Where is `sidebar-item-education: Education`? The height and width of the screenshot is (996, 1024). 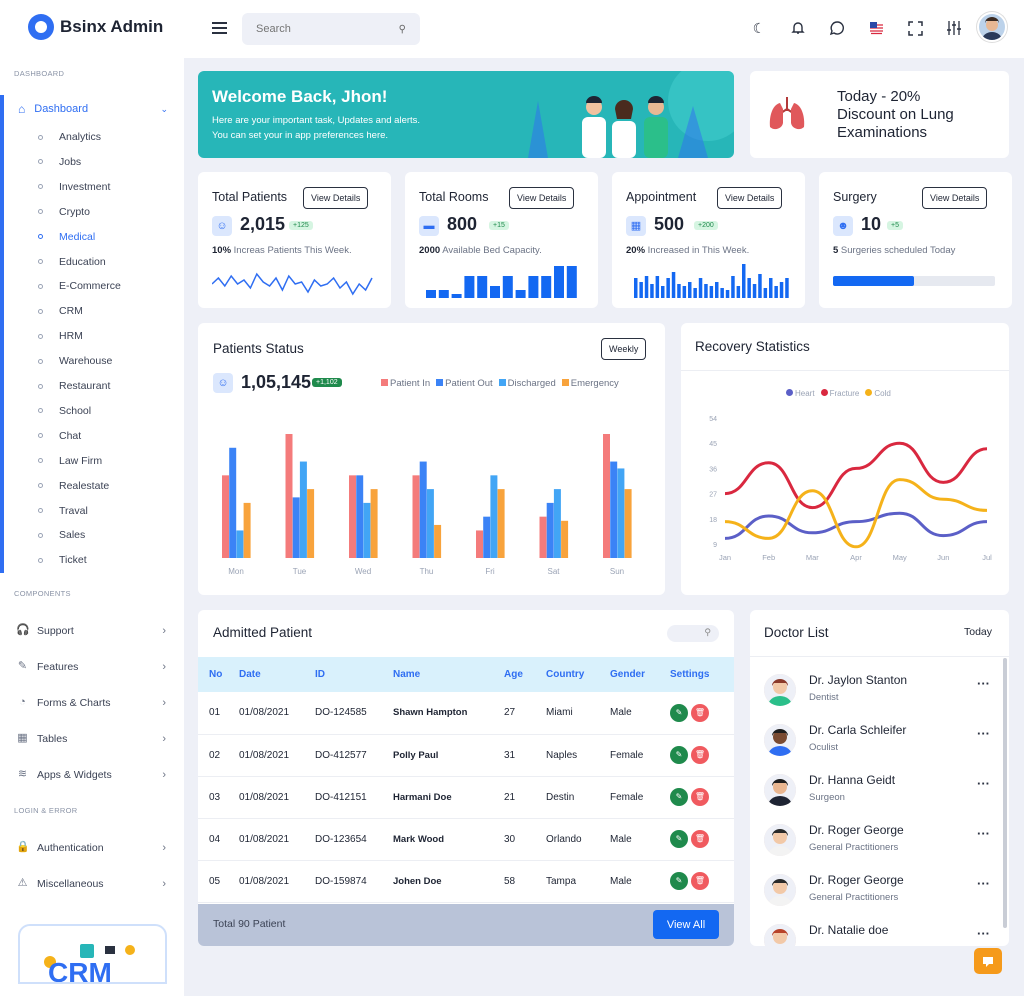
sidebar-item-education: Education is located at coordinates (72, 262).